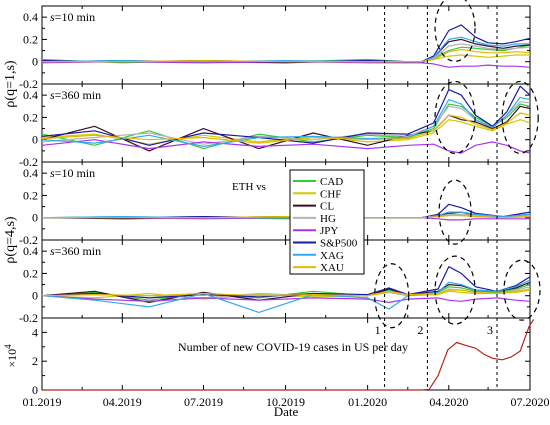 The width and height of the screenshot is (550, 425). I want to click on legend-label: XAG, so click(332, 256).